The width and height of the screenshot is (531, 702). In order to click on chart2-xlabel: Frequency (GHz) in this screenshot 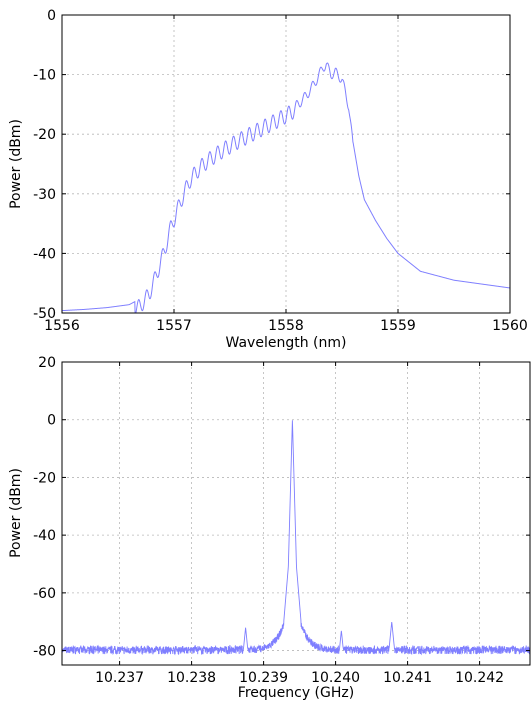, I will do `click(296, 693)`.